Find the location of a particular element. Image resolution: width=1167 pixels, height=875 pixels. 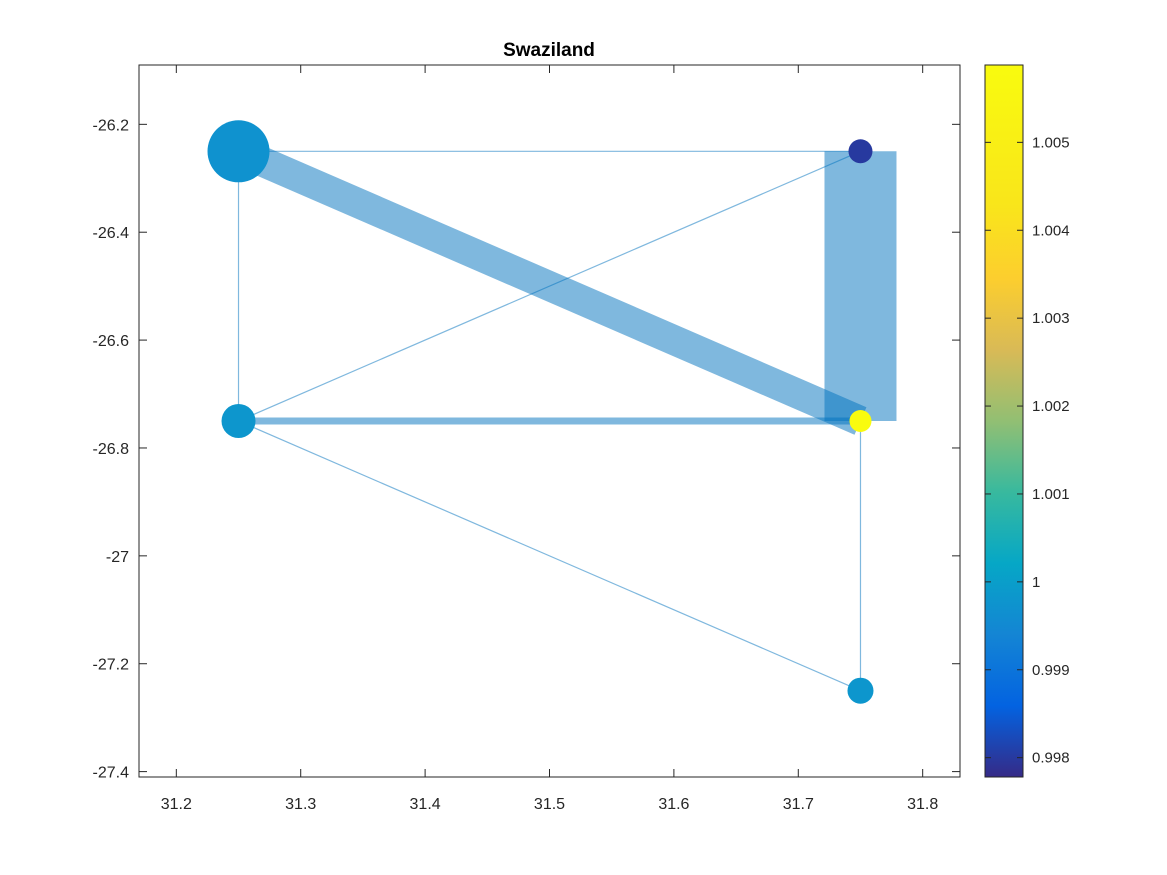

y-tick-label: -26.8 is located at coordinates (111, 449).